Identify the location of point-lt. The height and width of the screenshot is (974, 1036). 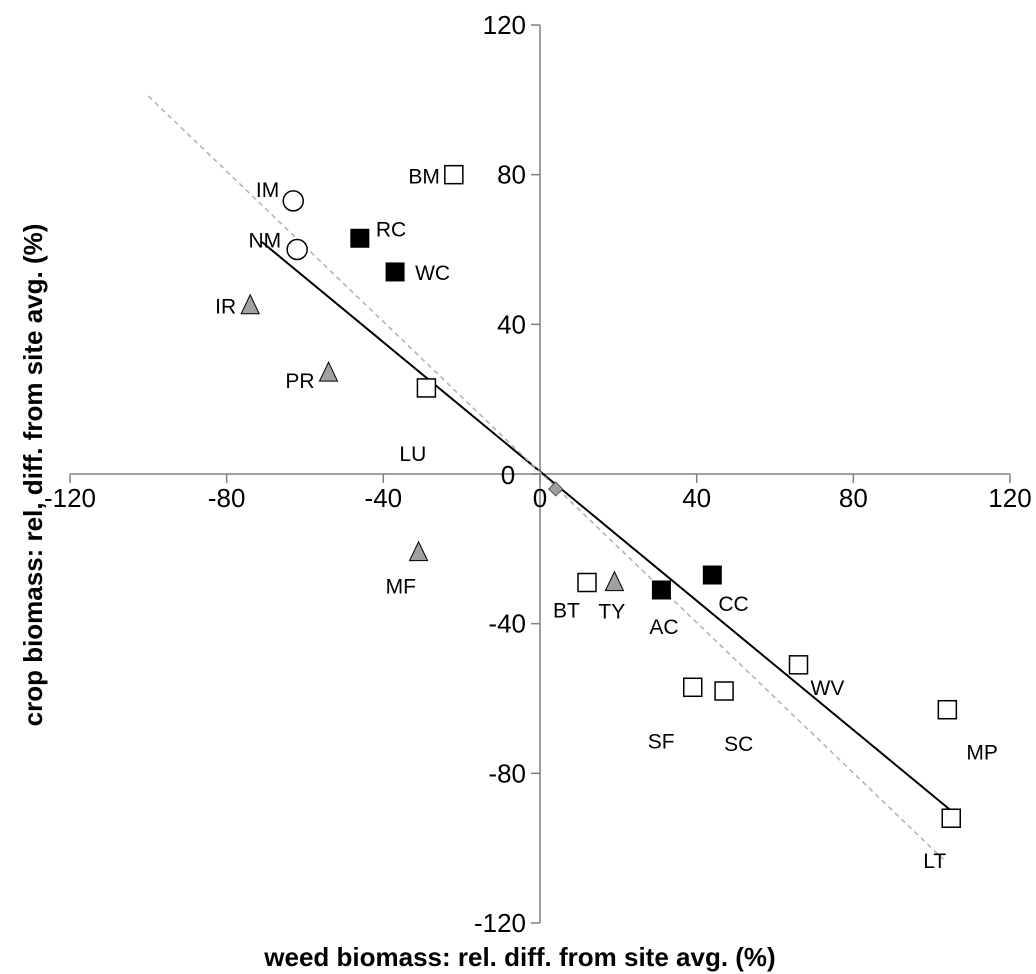
(951, 818).